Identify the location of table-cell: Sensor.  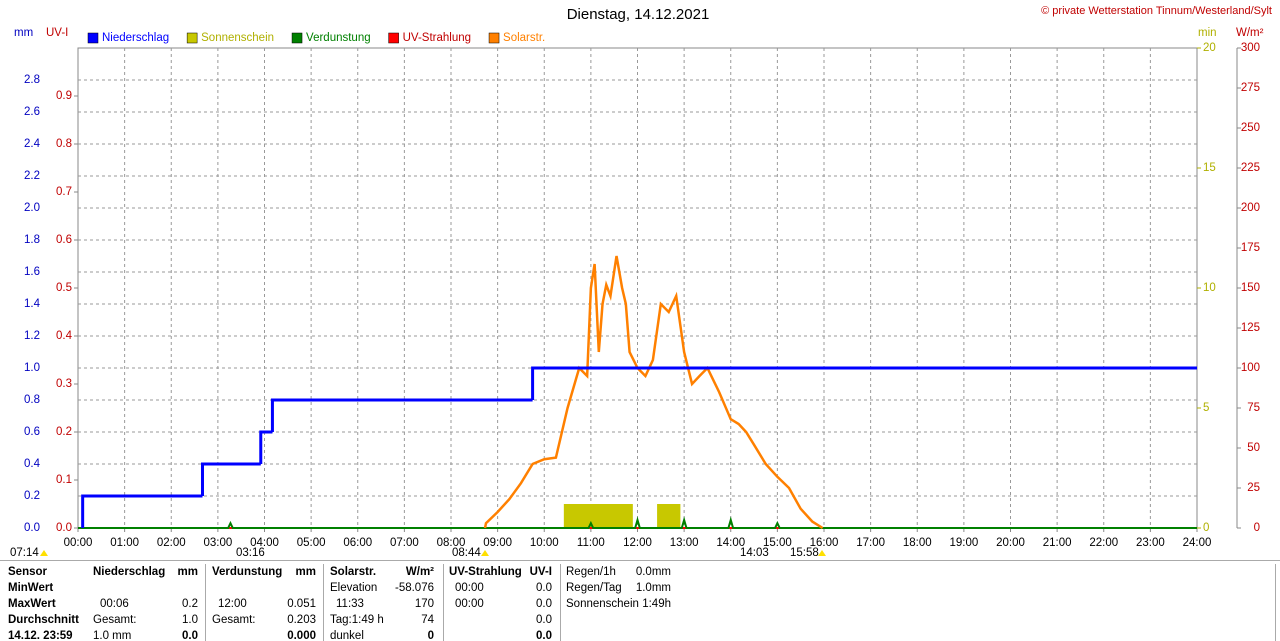
(27, 572).